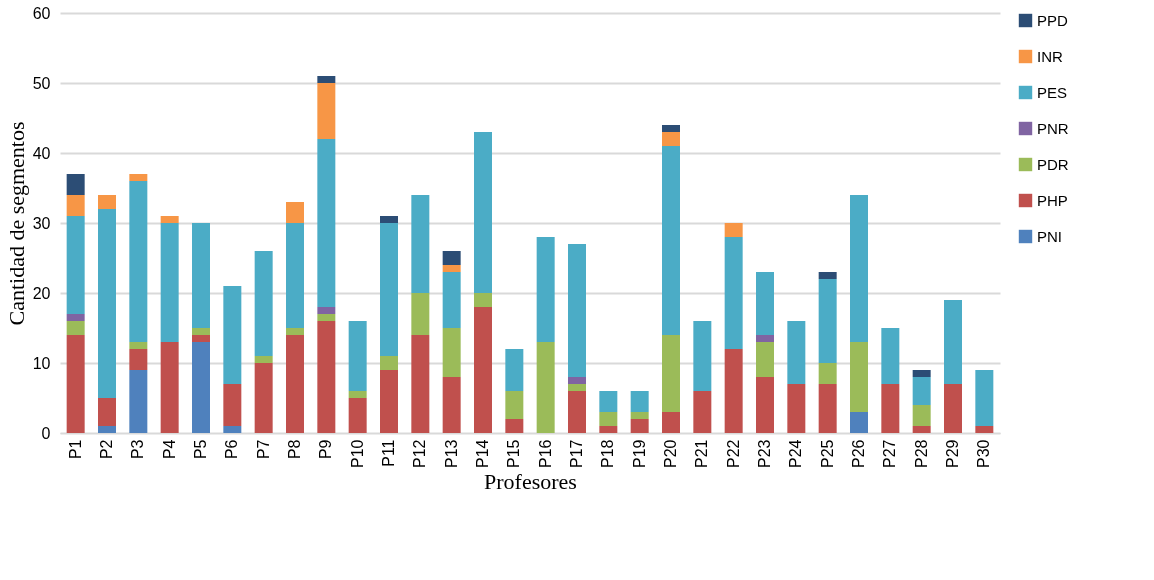  I want to click on x-tick-label: P20, so click(670, 453).